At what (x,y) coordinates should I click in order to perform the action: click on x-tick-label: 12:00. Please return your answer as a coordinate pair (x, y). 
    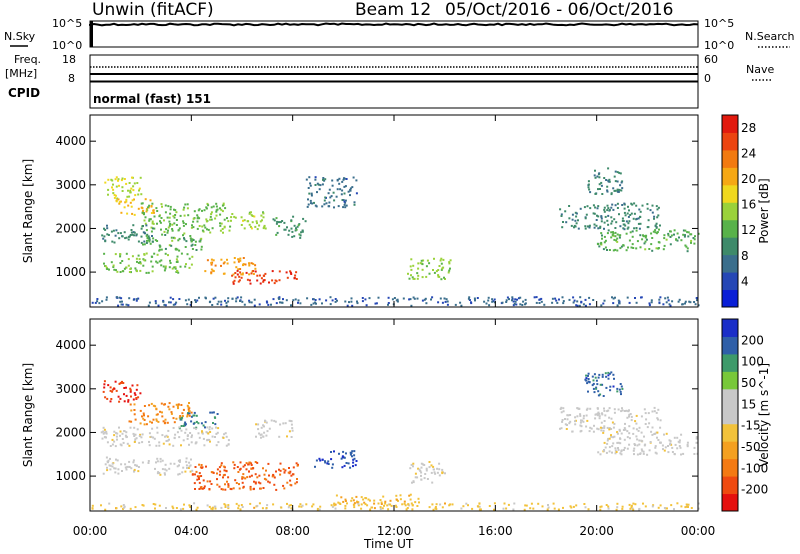
    Looking at the image, I should click on (394, 531).